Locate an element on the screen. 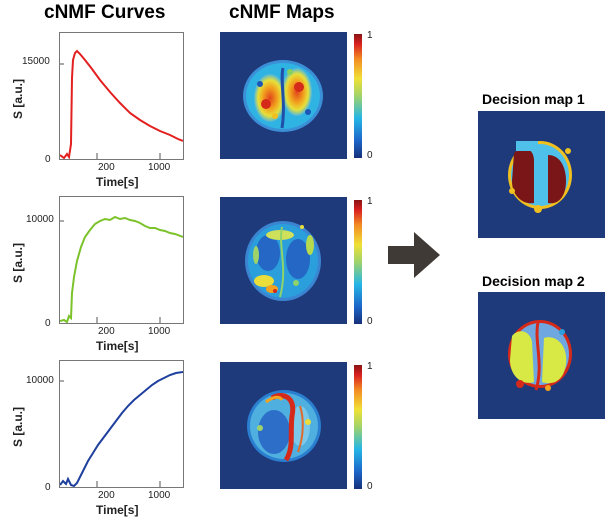 Image resolution: width=608 pixels, height=520 pixels. cnmf-map-2-colorbar is located at coordinates (358, 262).